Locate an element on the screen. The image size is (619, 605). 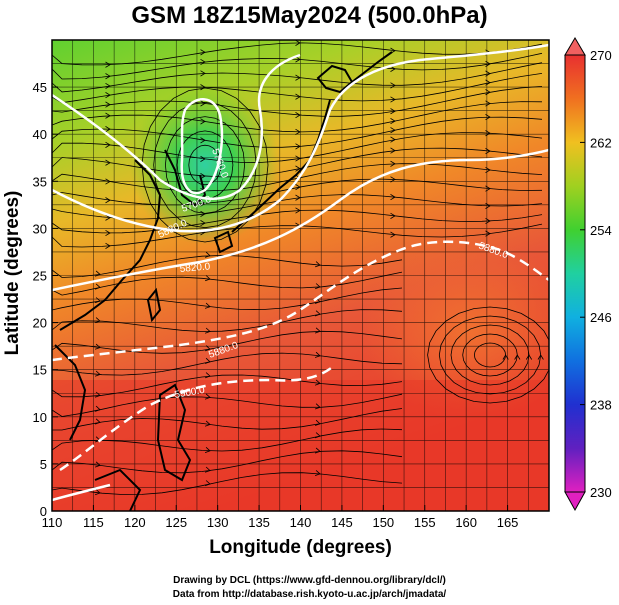
kyushu-coast is located at coordinates (223, 242).